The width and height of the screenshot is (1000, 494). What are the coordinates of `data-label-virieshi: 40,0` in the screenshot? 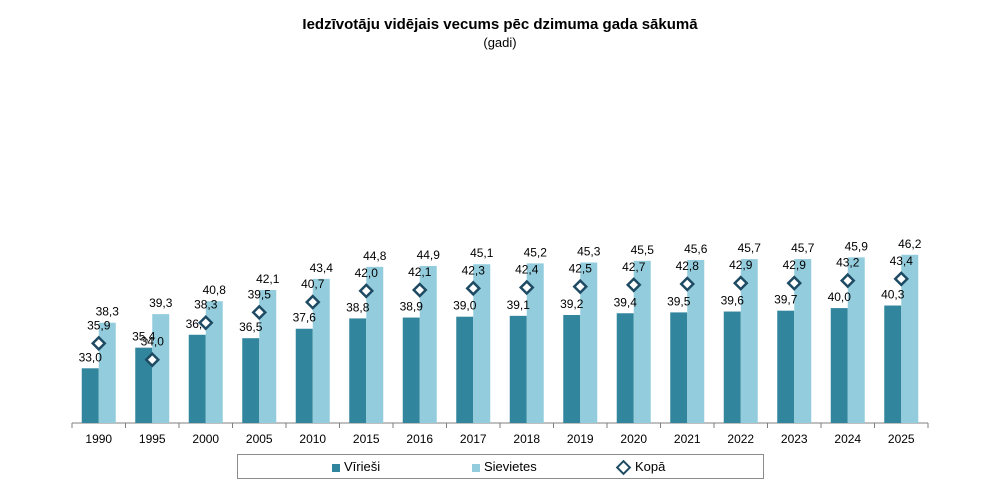 It's located at (840, 297).